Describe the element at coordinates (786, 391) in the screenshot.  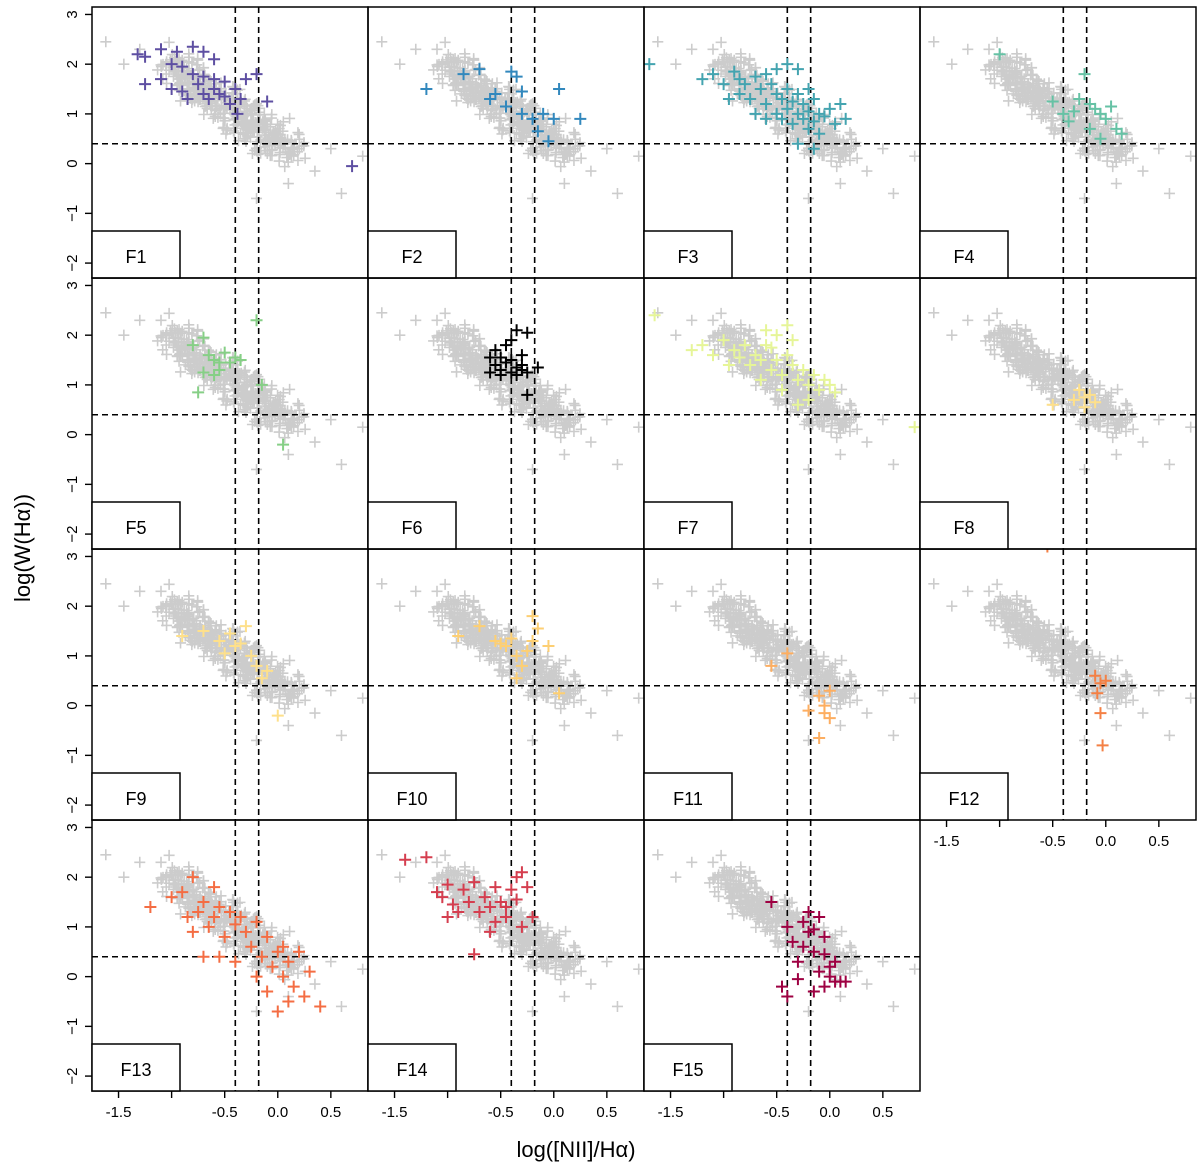
I see `panel-f7-background` at that location.